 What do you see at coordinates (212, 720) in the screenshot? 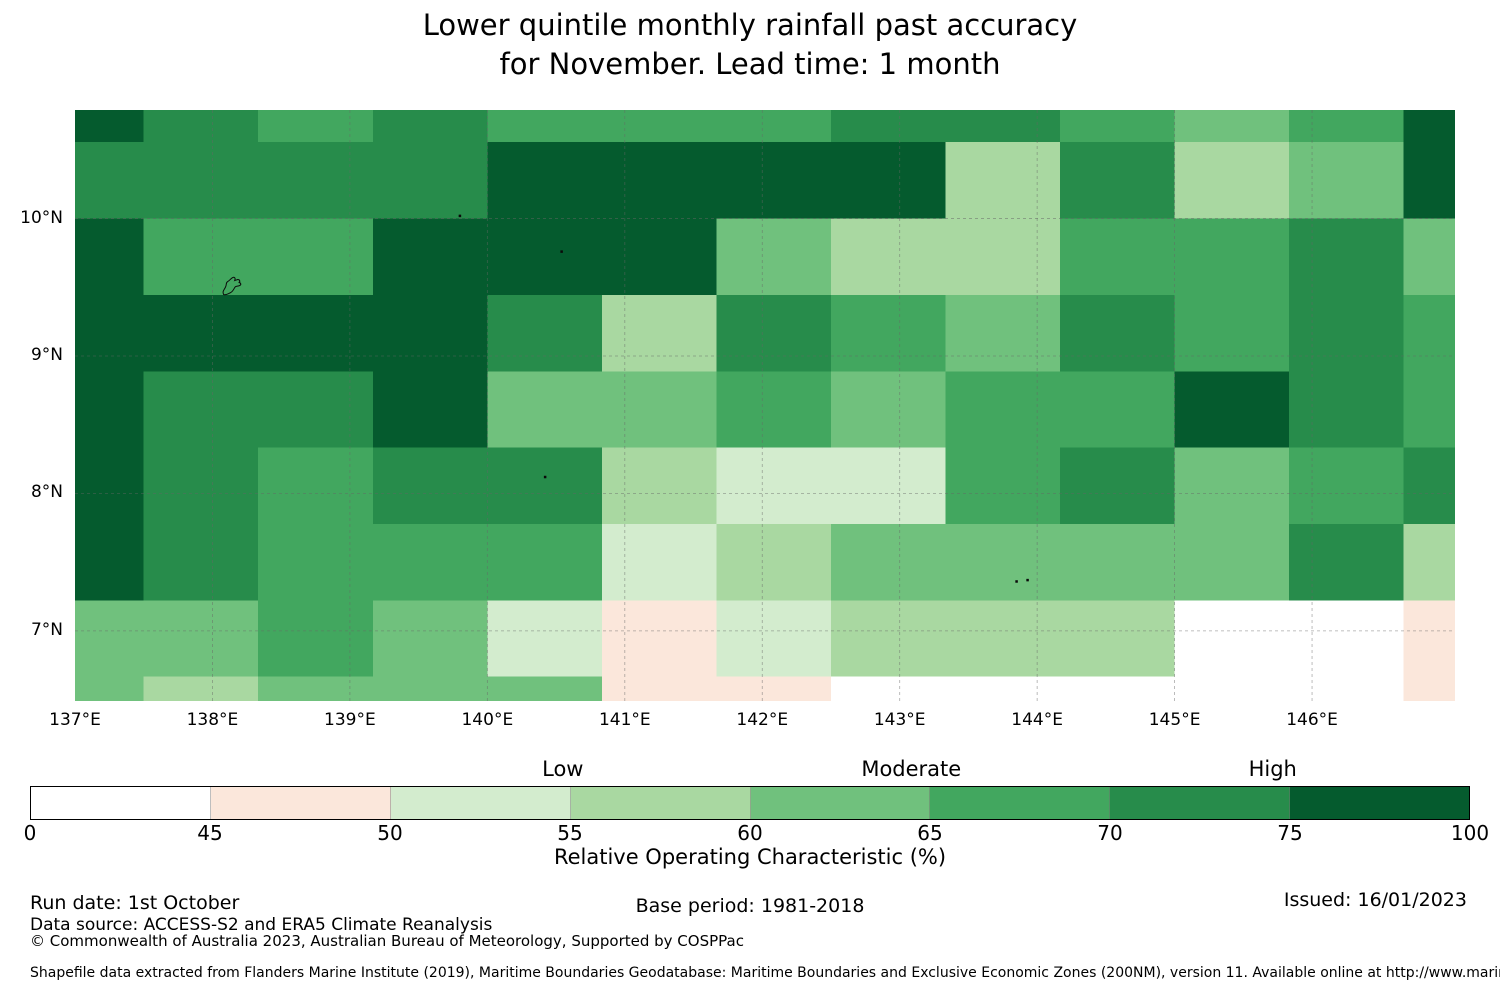
I see `x-tick-label: 138°E` at bounding box center [212, 720].